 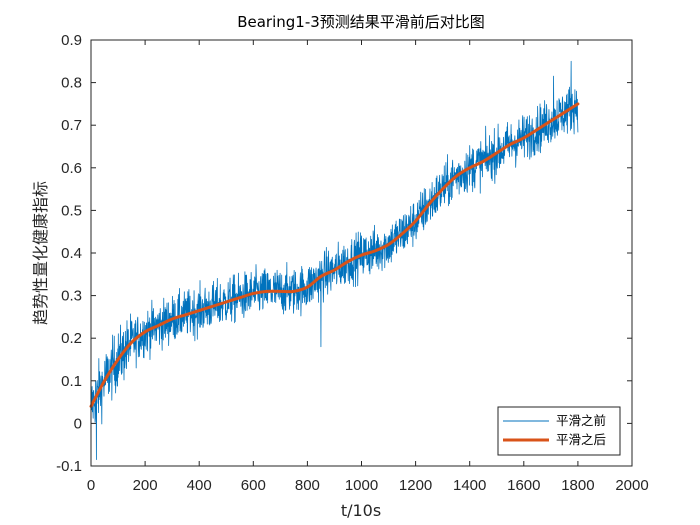 What do you see at coordinates (78, 423) in the screenshot?
I see `y-tick-label: 0` at bounding box center [78, 423].